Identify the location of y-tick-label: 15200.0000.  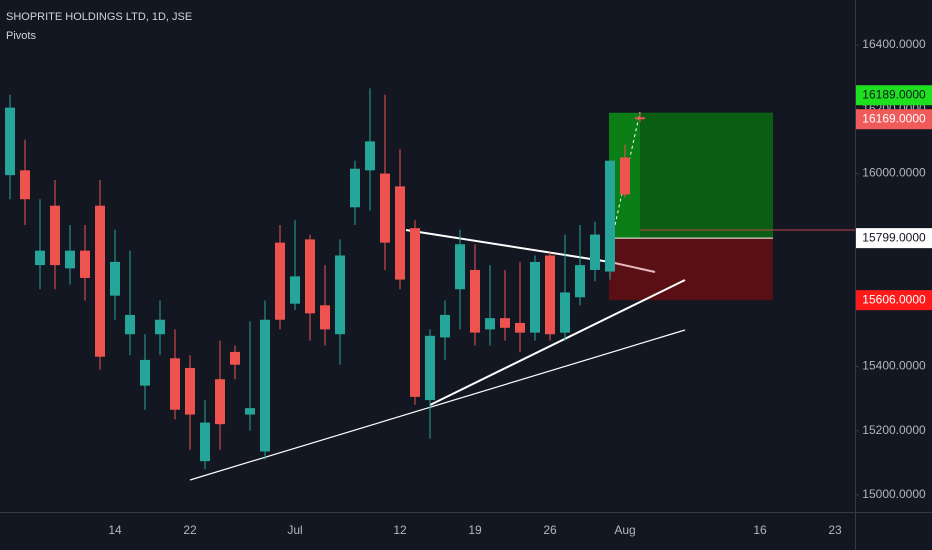
(894, 430).